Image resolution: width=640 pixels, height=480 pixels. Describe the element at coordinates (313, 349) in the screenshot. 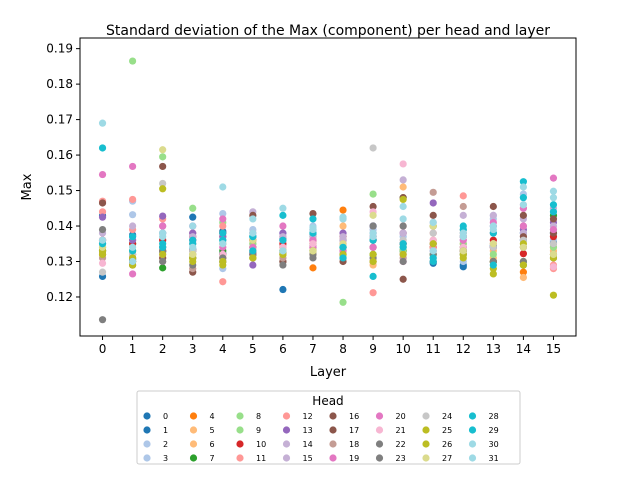

I see `x-tick-label: 7` at that location.